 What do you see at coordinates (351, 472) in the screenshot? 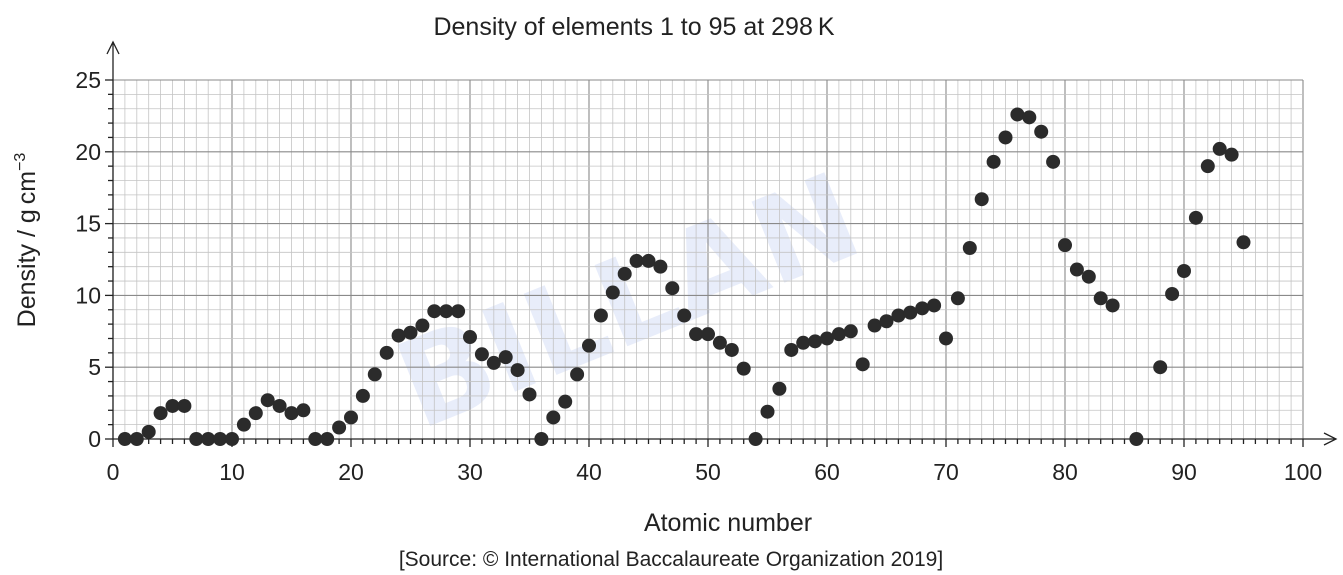
I see `x-tick-label: 20` at bounding box center [351, 472].